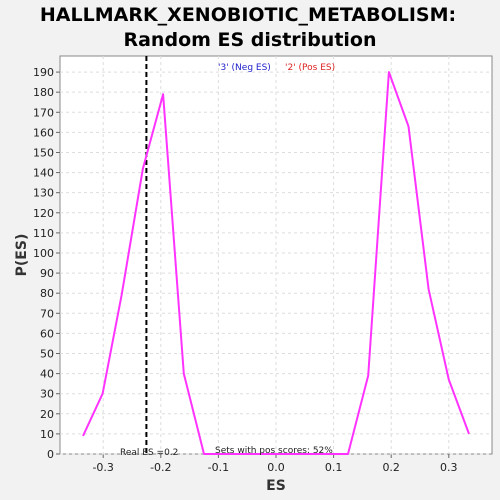  Describe the element at coordinates (149, 453) in the screenshot. I see `real-es-label: Real ES =0.2` at that location.